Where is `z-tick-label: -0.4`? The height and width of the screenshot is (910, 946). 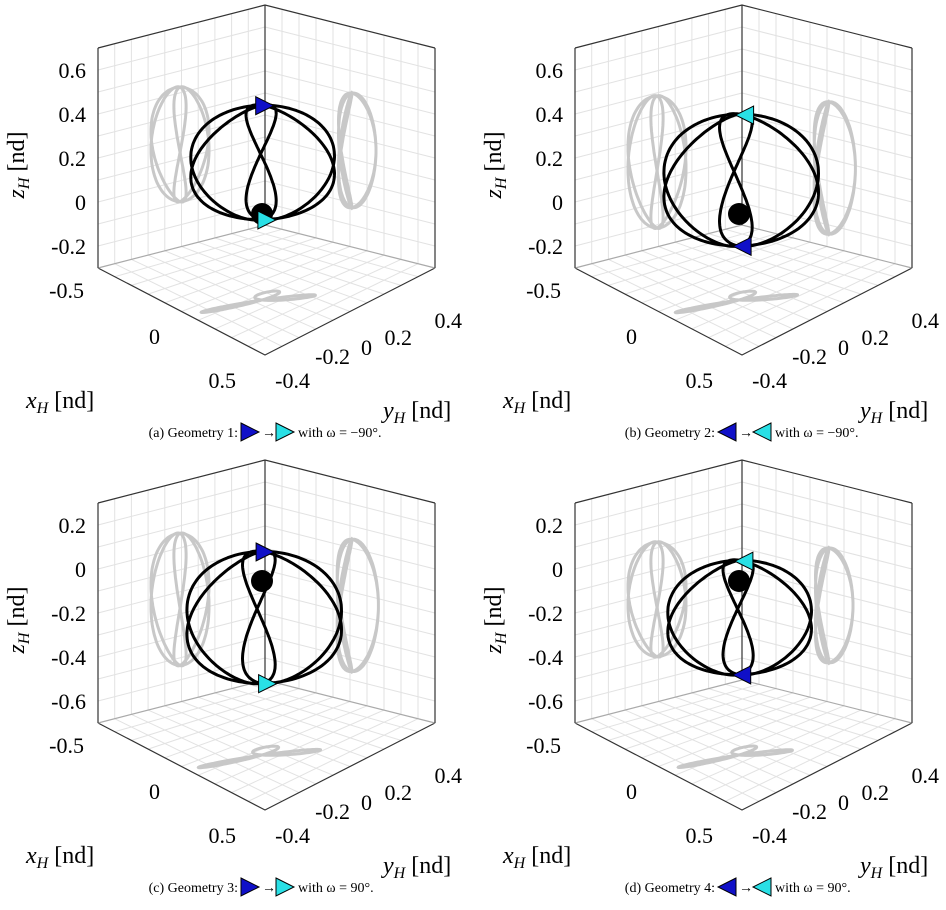 z-tick-label: -0.4 is located at coordinates (545, 657).